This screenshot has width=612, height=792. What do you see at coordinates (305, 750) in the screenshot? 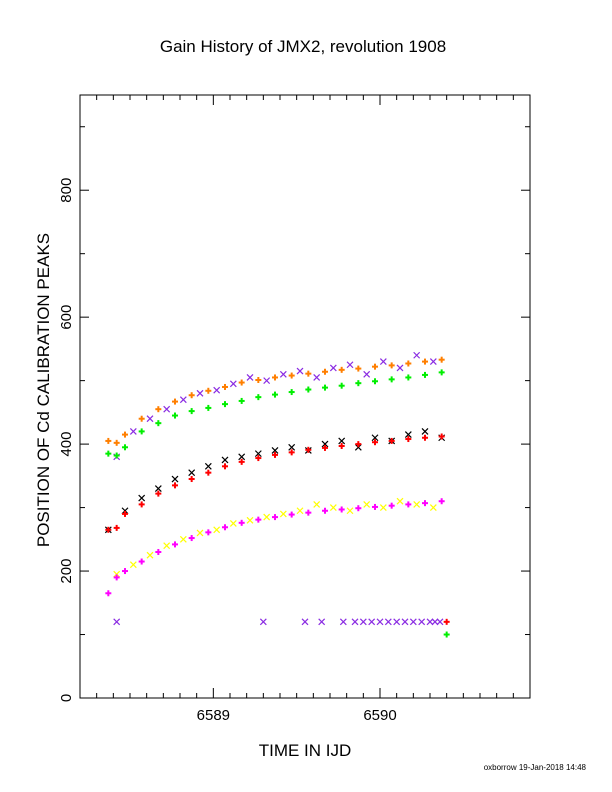
I see `x-axis-title: TIME IN IJD` at bounding box center [305, 750].